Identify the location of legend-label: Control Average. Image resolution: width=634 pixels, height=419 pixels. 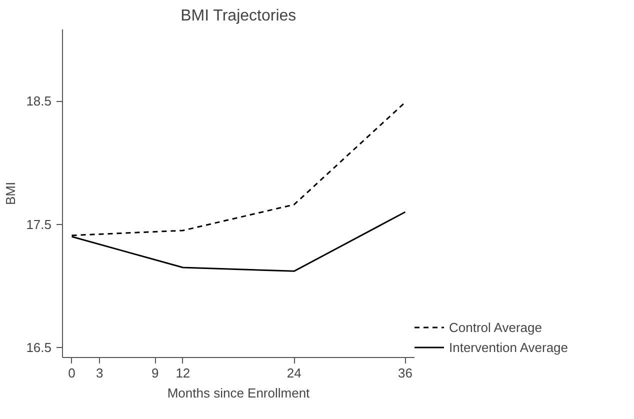
(495, 327).